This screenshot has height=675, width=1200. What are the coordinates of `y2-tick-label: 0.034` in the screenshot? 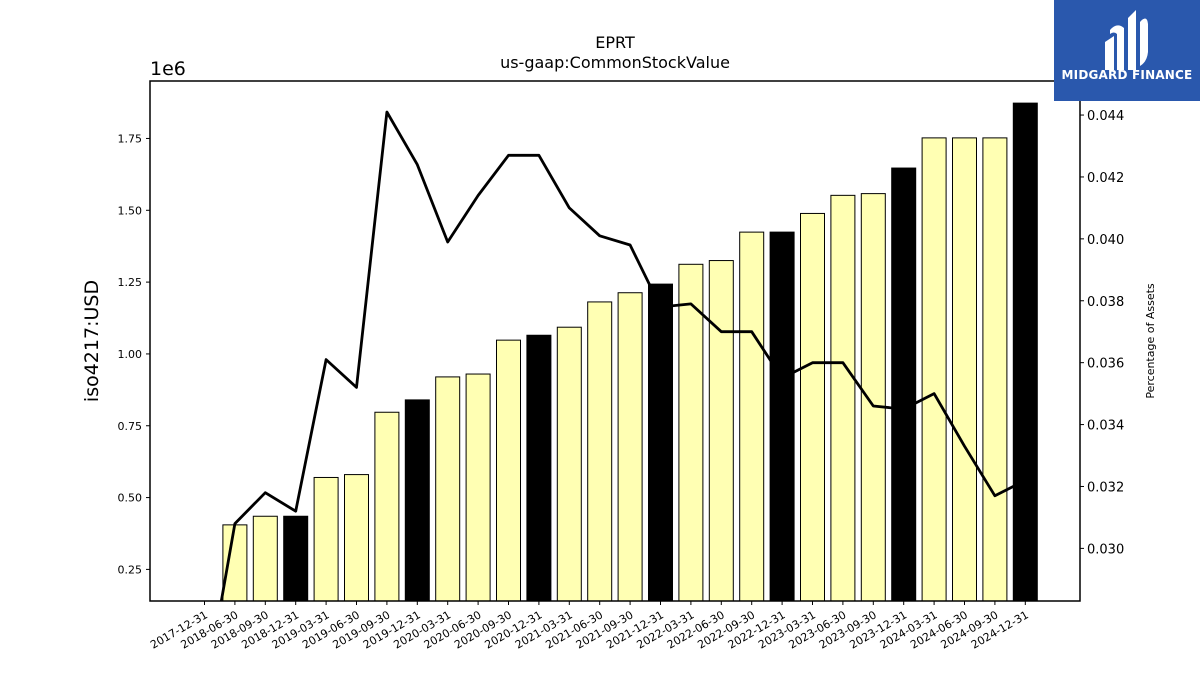 It's located at (1105, 426).